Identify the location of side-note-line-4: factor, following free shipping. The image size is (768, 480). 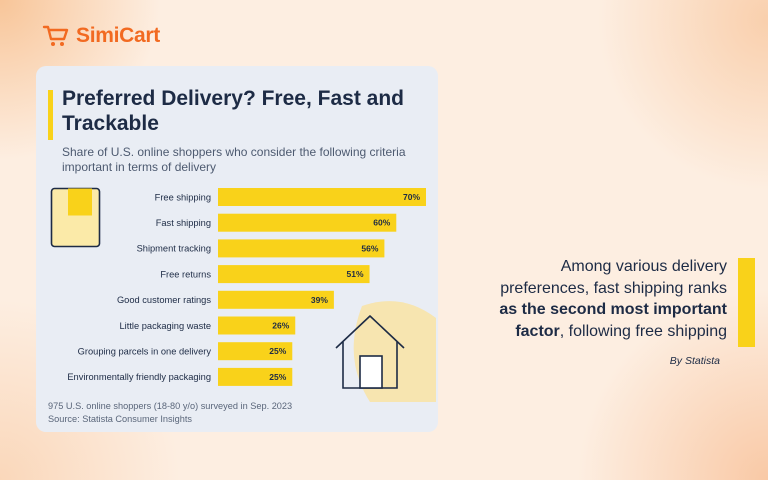
(586, 332).